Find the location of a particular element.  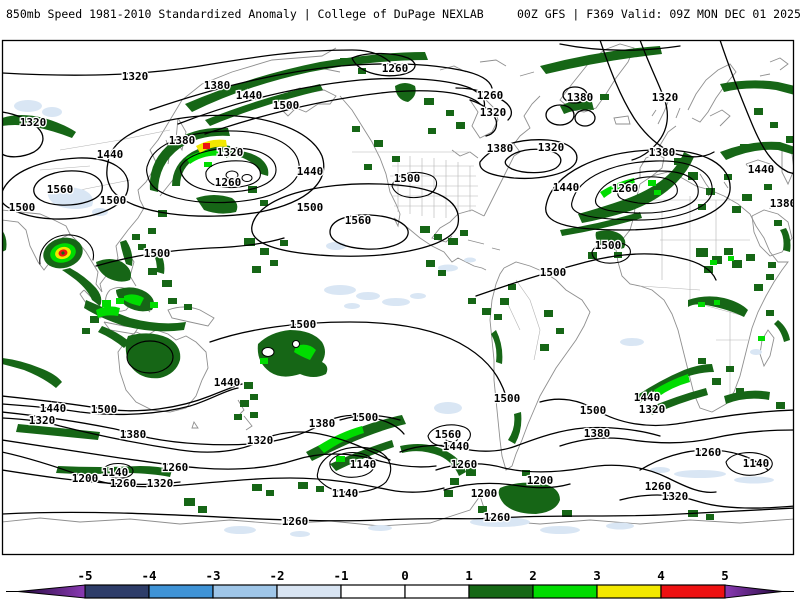

colorbar-tick-label: -3 is located at coordinates (212, 575).